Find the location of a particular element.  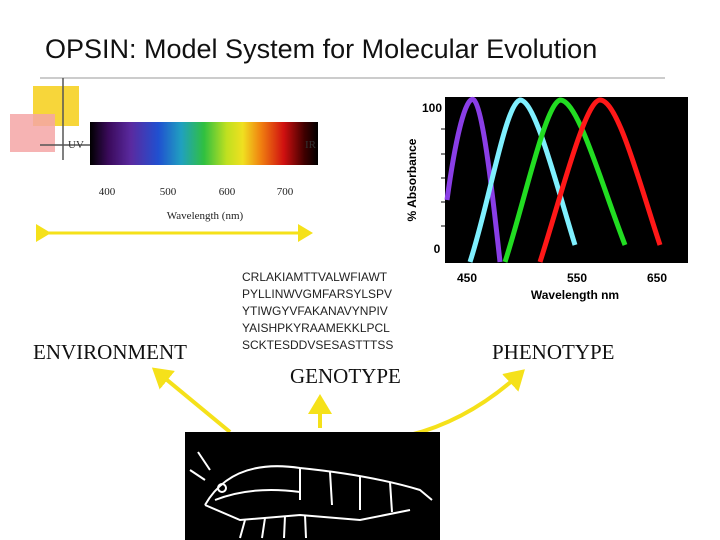

spectrum-tick: 500 is located at coordinates (168, 192).